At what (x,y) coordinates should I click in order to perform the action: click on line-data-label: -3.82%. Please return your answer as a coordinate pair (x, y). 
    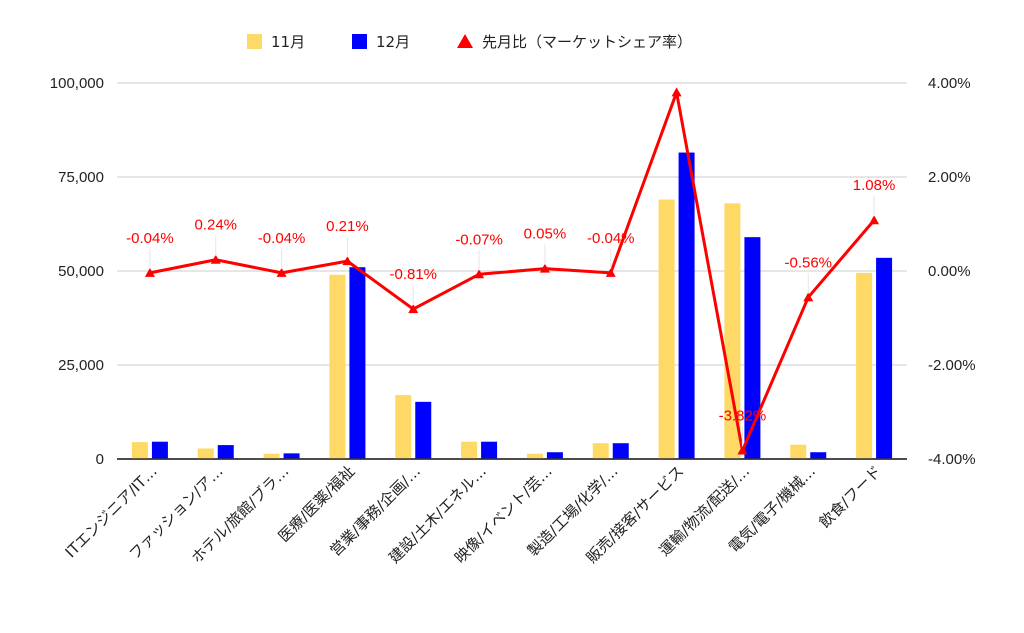
    Looking at the image, I should click on (743, 416).